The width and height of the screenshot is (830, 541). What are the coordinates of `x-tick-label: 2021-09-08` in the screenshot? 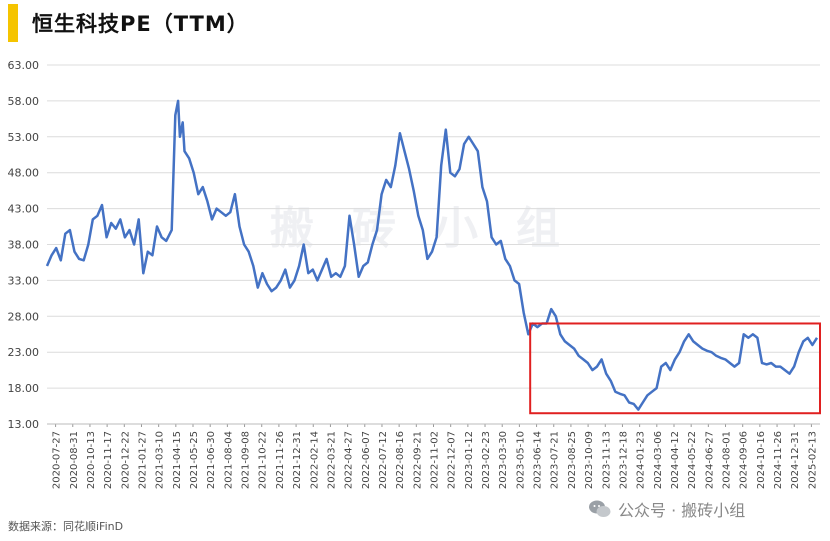 It's located at (246, 460).